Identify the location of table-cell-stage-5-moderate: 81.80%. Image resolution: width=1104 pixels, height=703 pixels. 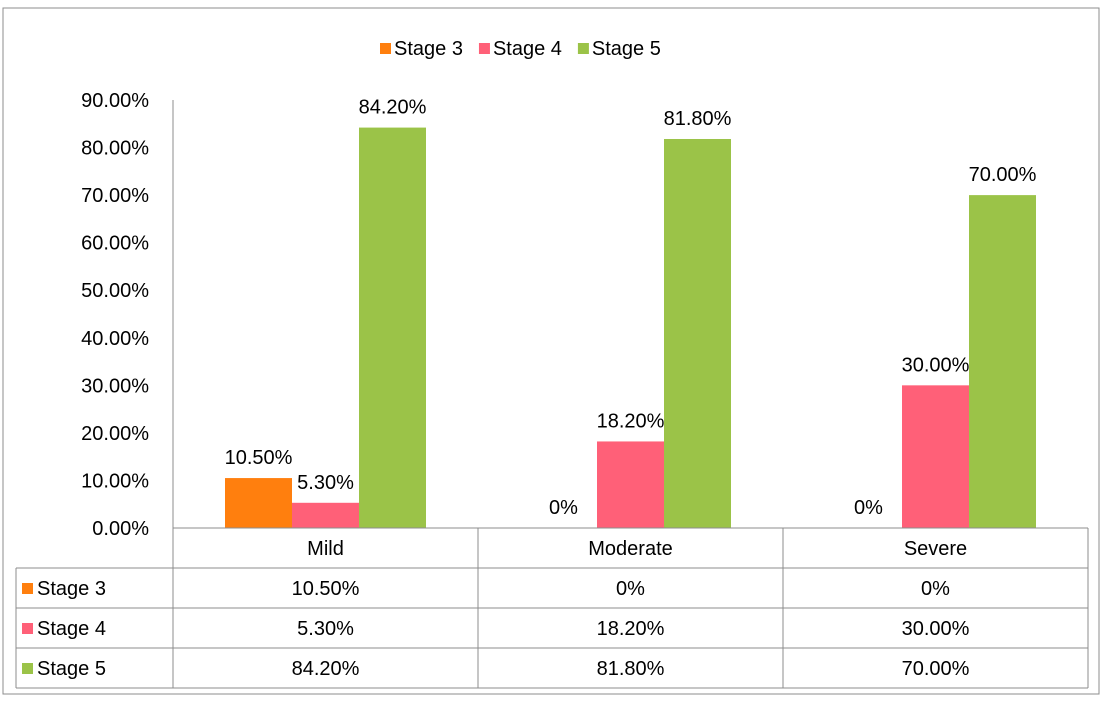
(631, 669).